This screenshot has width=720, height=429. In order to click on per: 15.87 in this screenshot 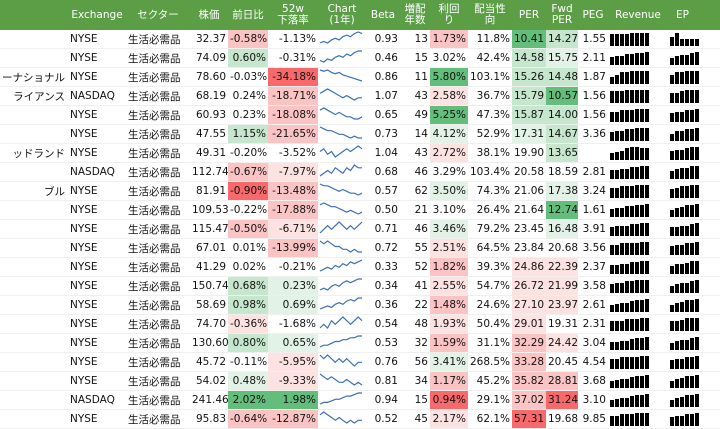, I will do `click(529, 115)`.